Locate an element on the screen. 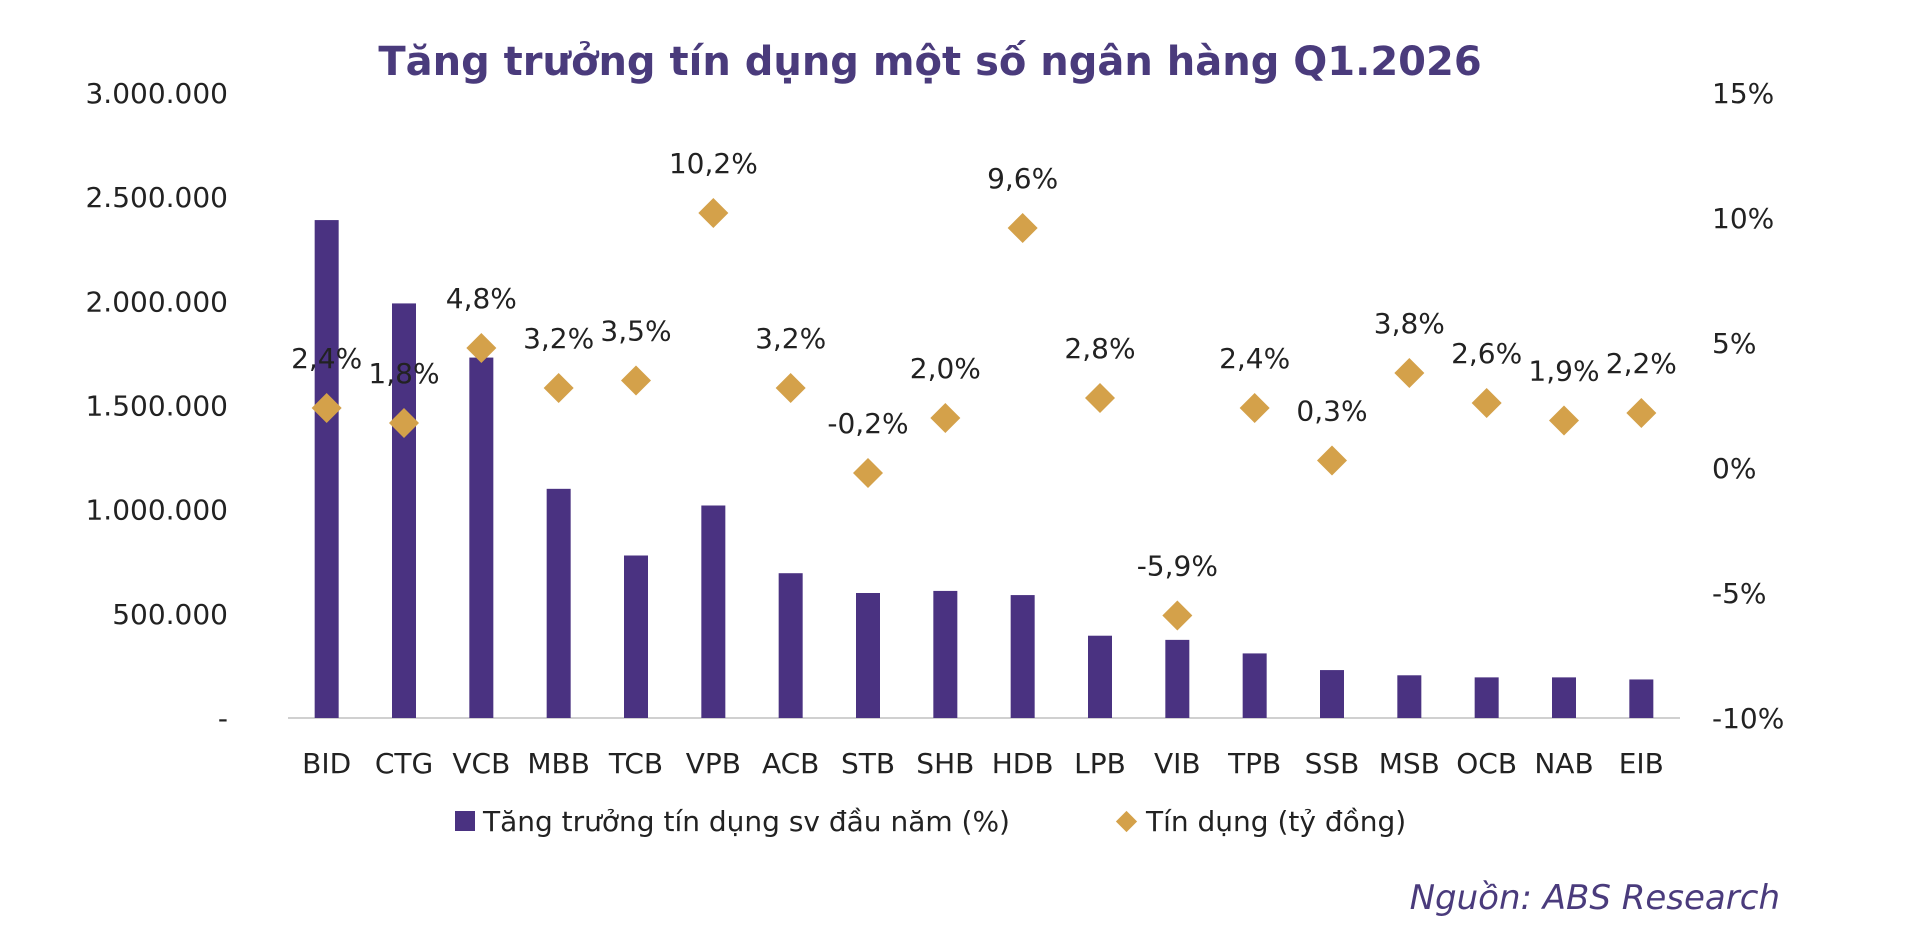 The image size is (1920, 949). bar-vcb is located at coordinates (481, 537).